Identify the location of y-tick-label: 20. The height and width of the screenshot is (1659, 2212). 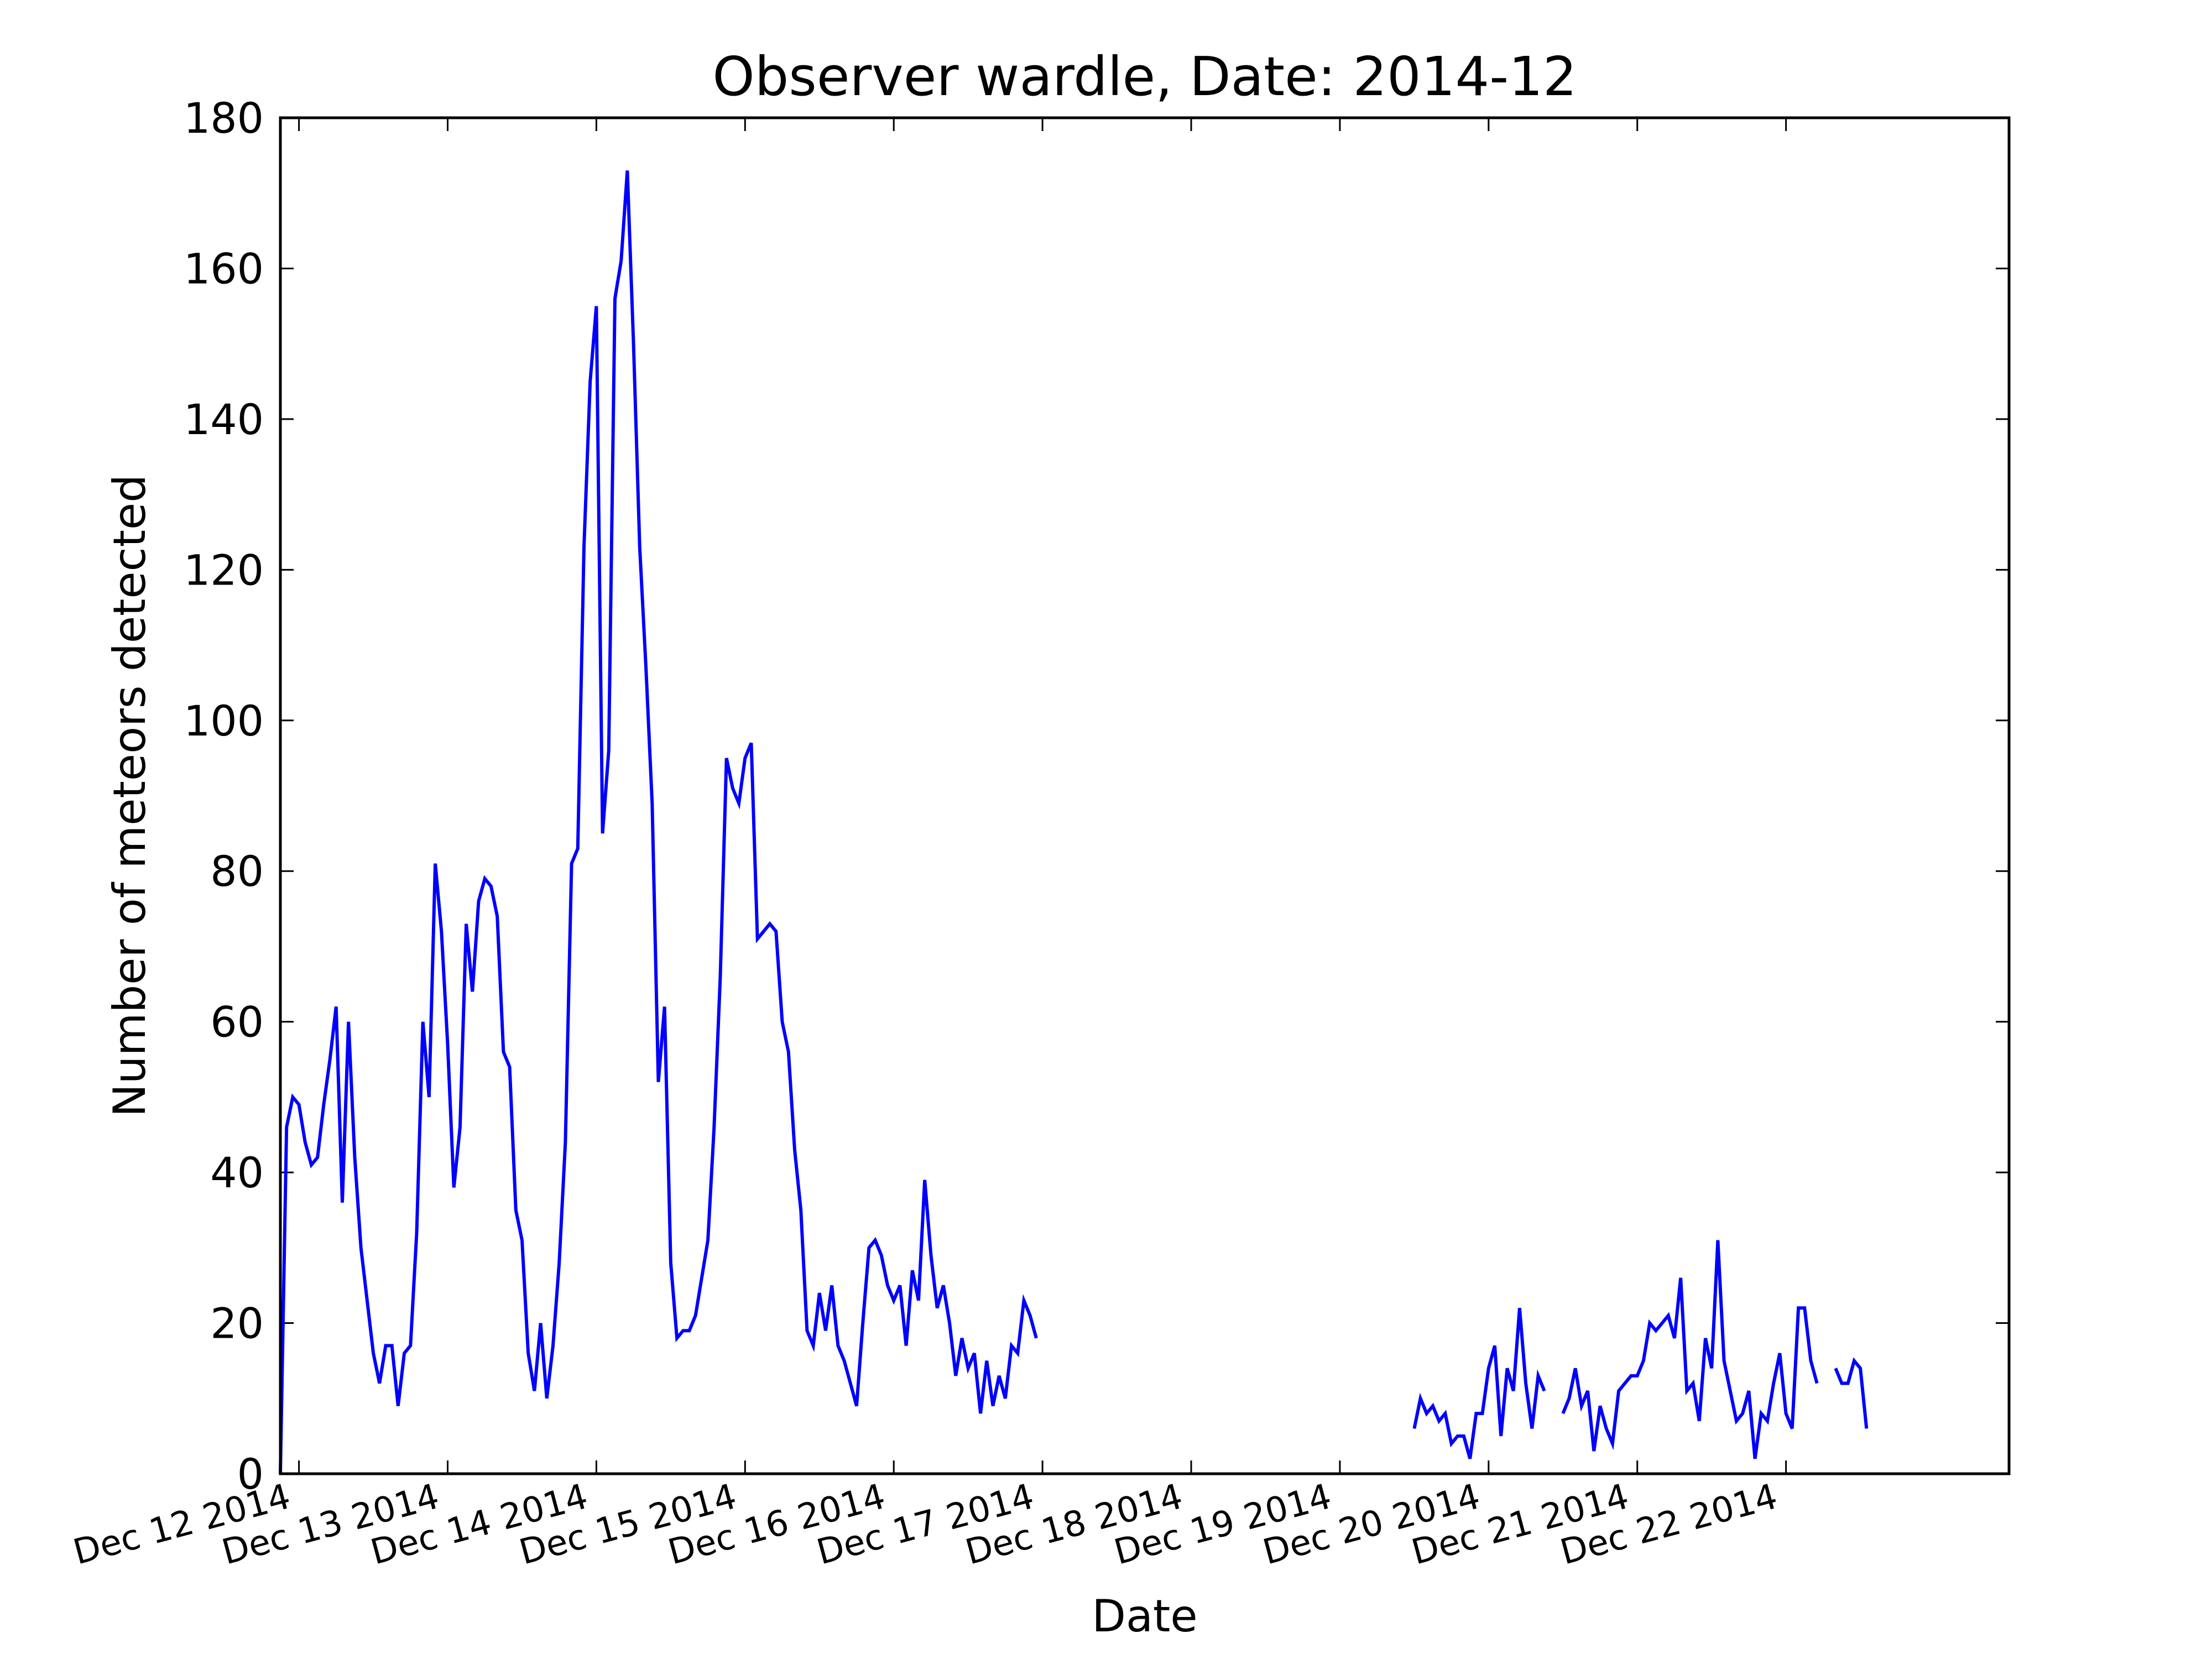
(237, 1323).